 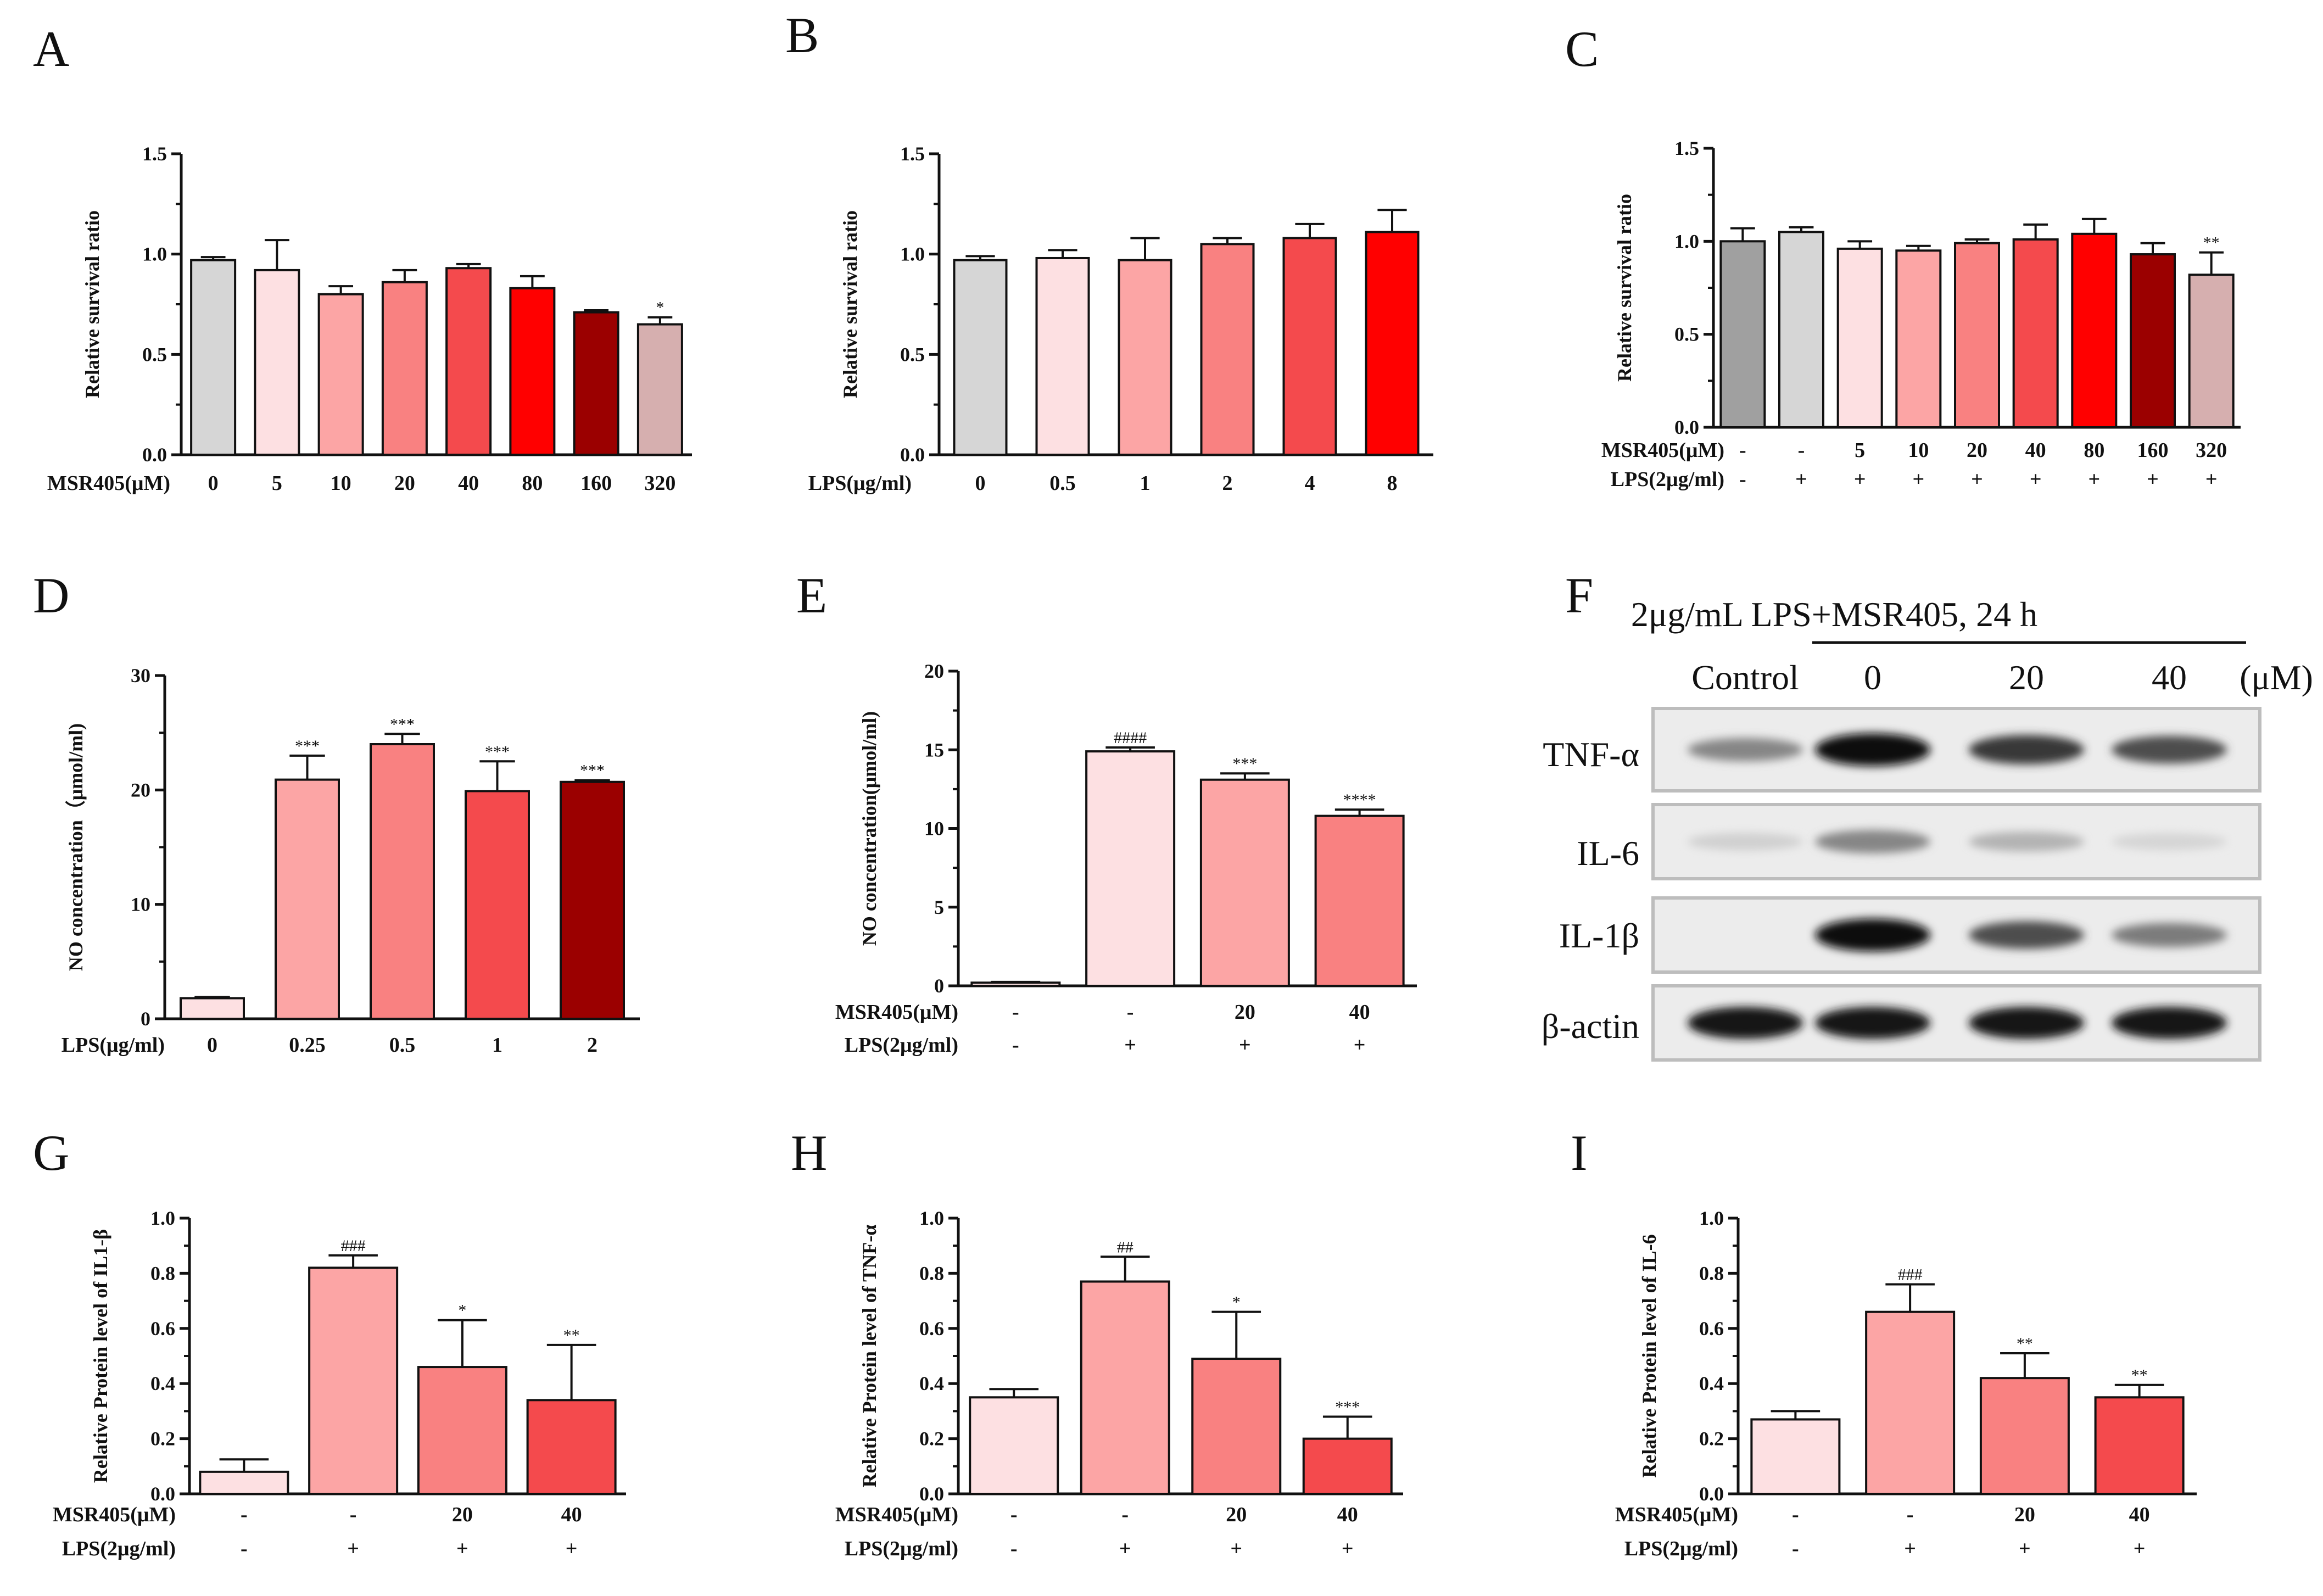 What do you see at coordinates (1801, 450) in the screenshot?
I see `category-label-c: -` at bounding box center [1801, 450].